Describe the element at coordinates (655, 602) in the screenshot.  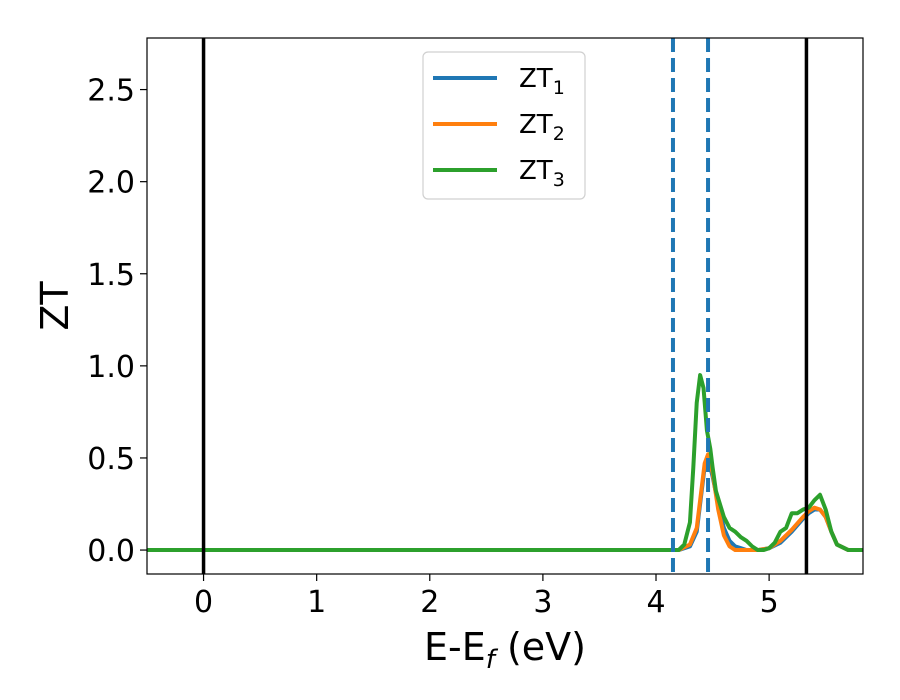
I see `x-tick-label: 4` at that location.